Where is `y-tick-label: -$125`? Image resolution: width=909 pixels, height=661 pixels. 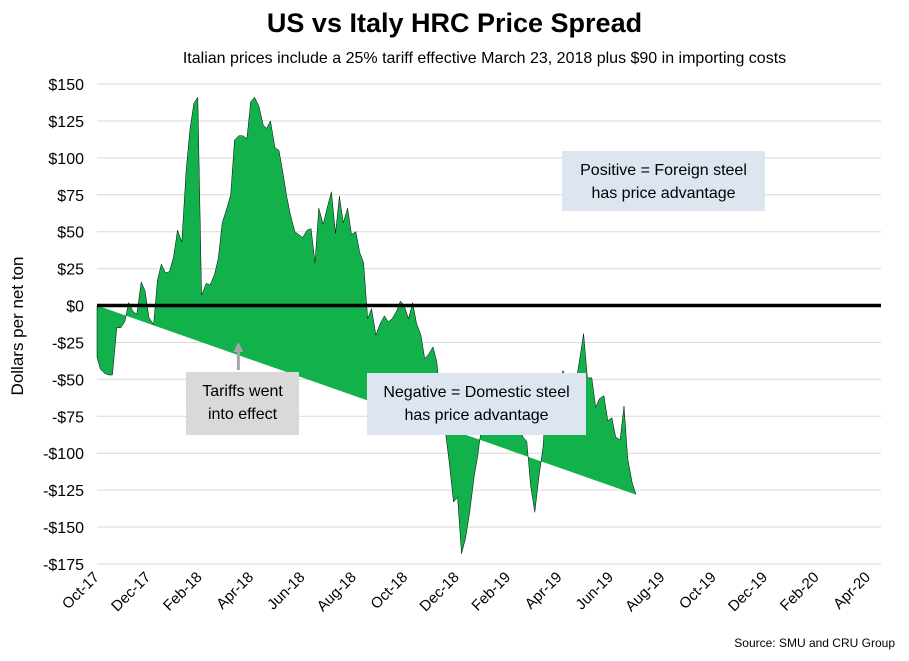 y-tick-label: -$125 is located at coordinates (63, 491).